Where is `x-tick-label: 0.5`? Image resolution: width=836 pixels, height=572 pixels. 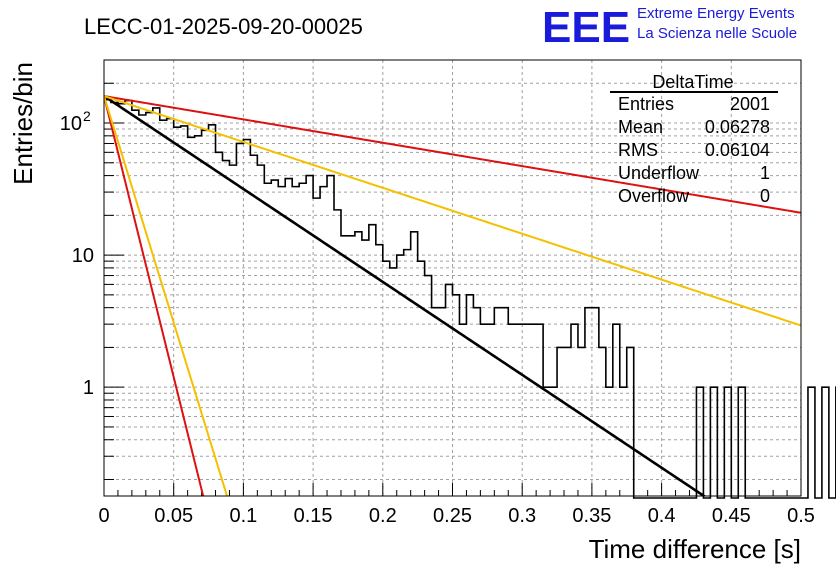
x-tick-label: 0.5 is located at coordinates (801, 516).